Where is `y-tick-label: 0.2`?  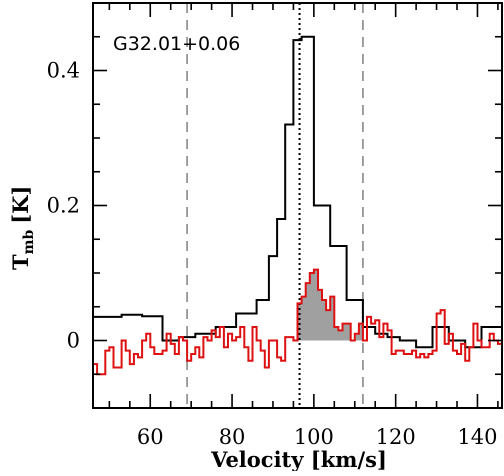
y-tick-label: 0.2 is located at coordinates (63, 206).